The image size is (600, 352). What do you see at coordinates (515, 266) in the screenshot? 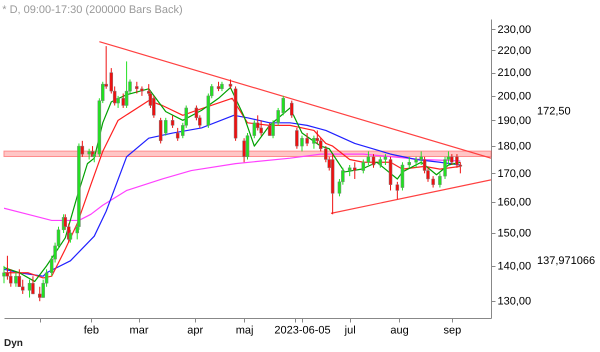
I see `y-tick-label: 140,00` at bounding box center [515, 266].